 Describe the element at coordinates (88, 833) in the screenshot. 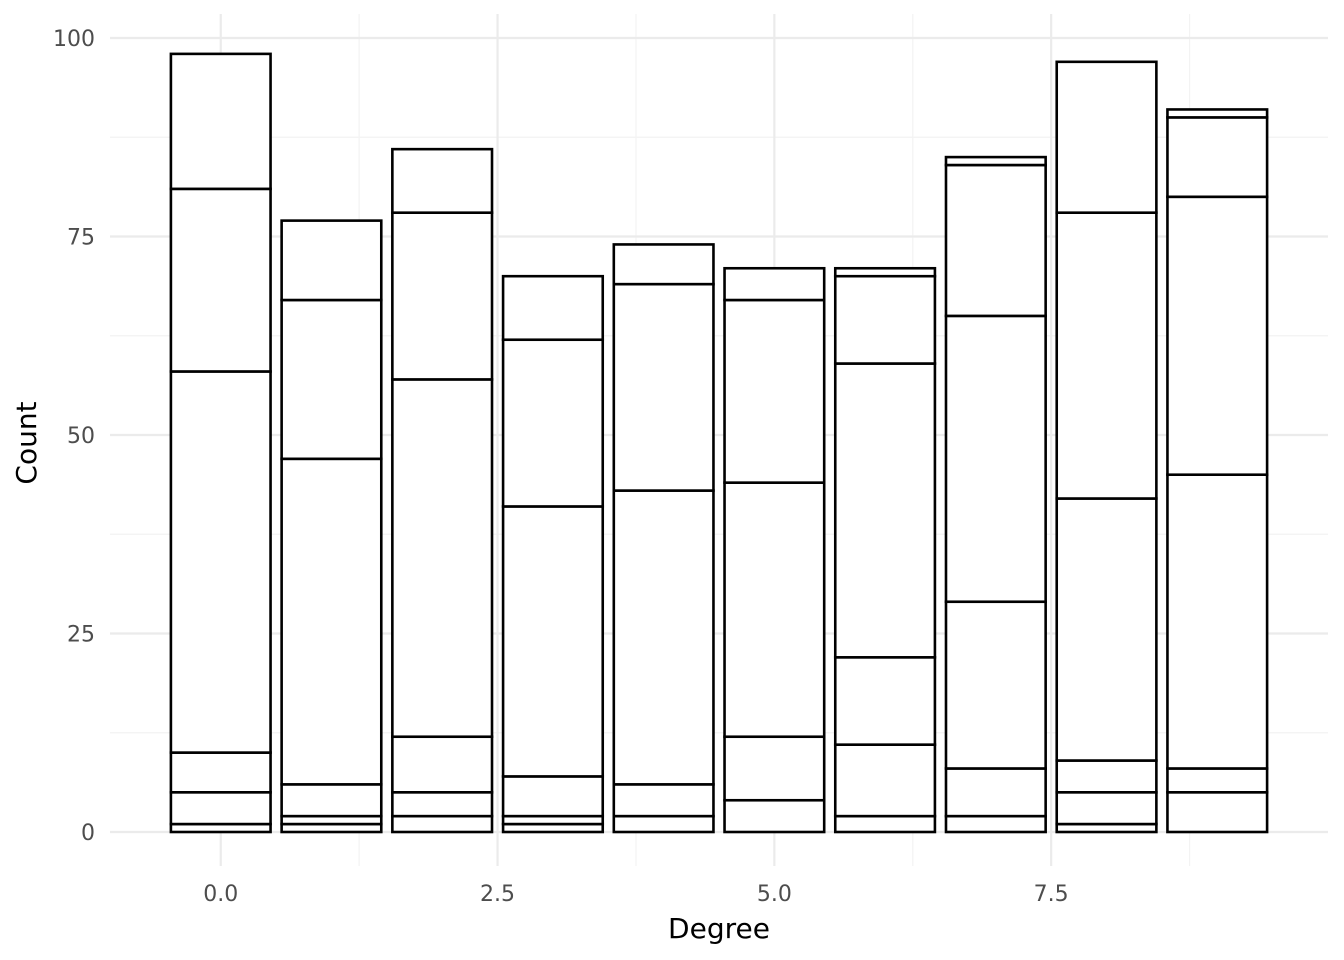

I see `y-tick-label: 0` at that location.